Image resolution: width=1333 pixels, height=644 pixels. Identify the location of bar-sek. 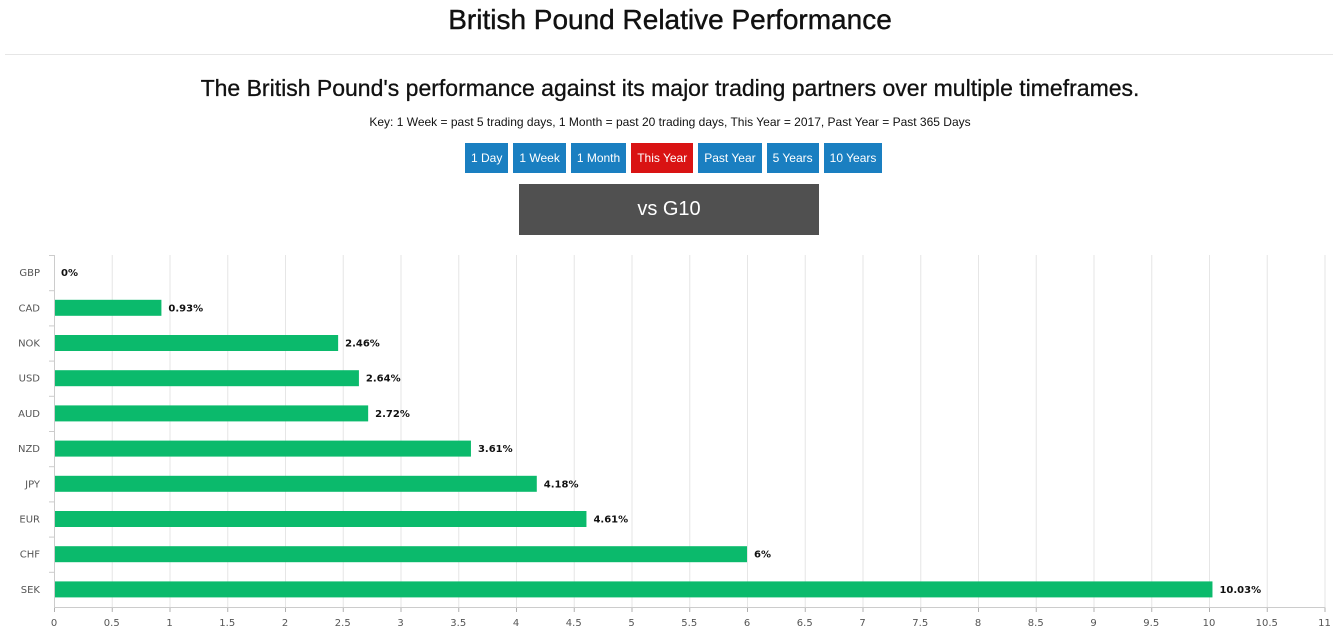
(634, 589).